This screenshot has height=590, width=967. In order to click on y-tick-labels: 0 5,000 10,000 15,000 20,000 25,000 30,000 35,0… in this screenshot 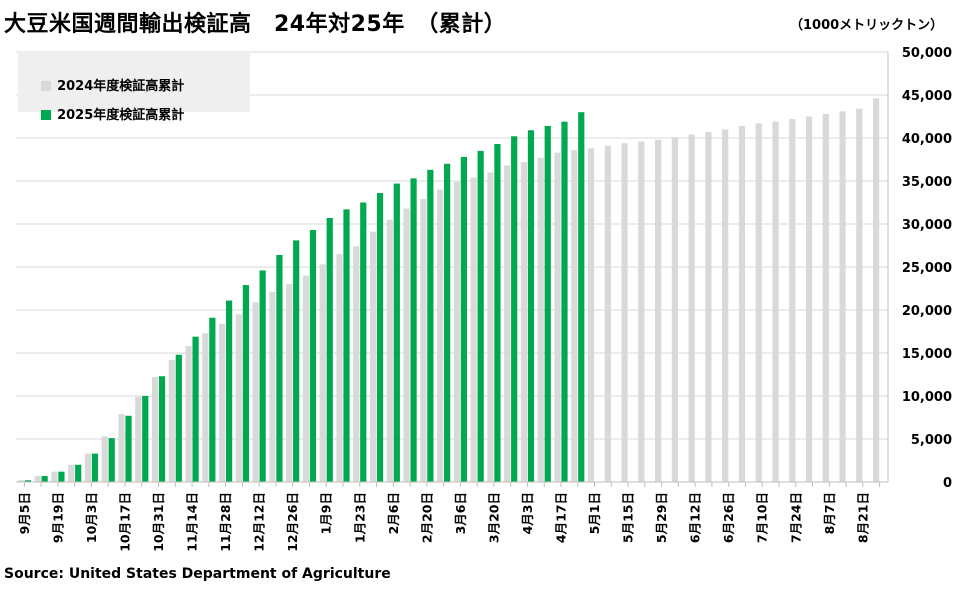, I will do `click(927, 268)`.